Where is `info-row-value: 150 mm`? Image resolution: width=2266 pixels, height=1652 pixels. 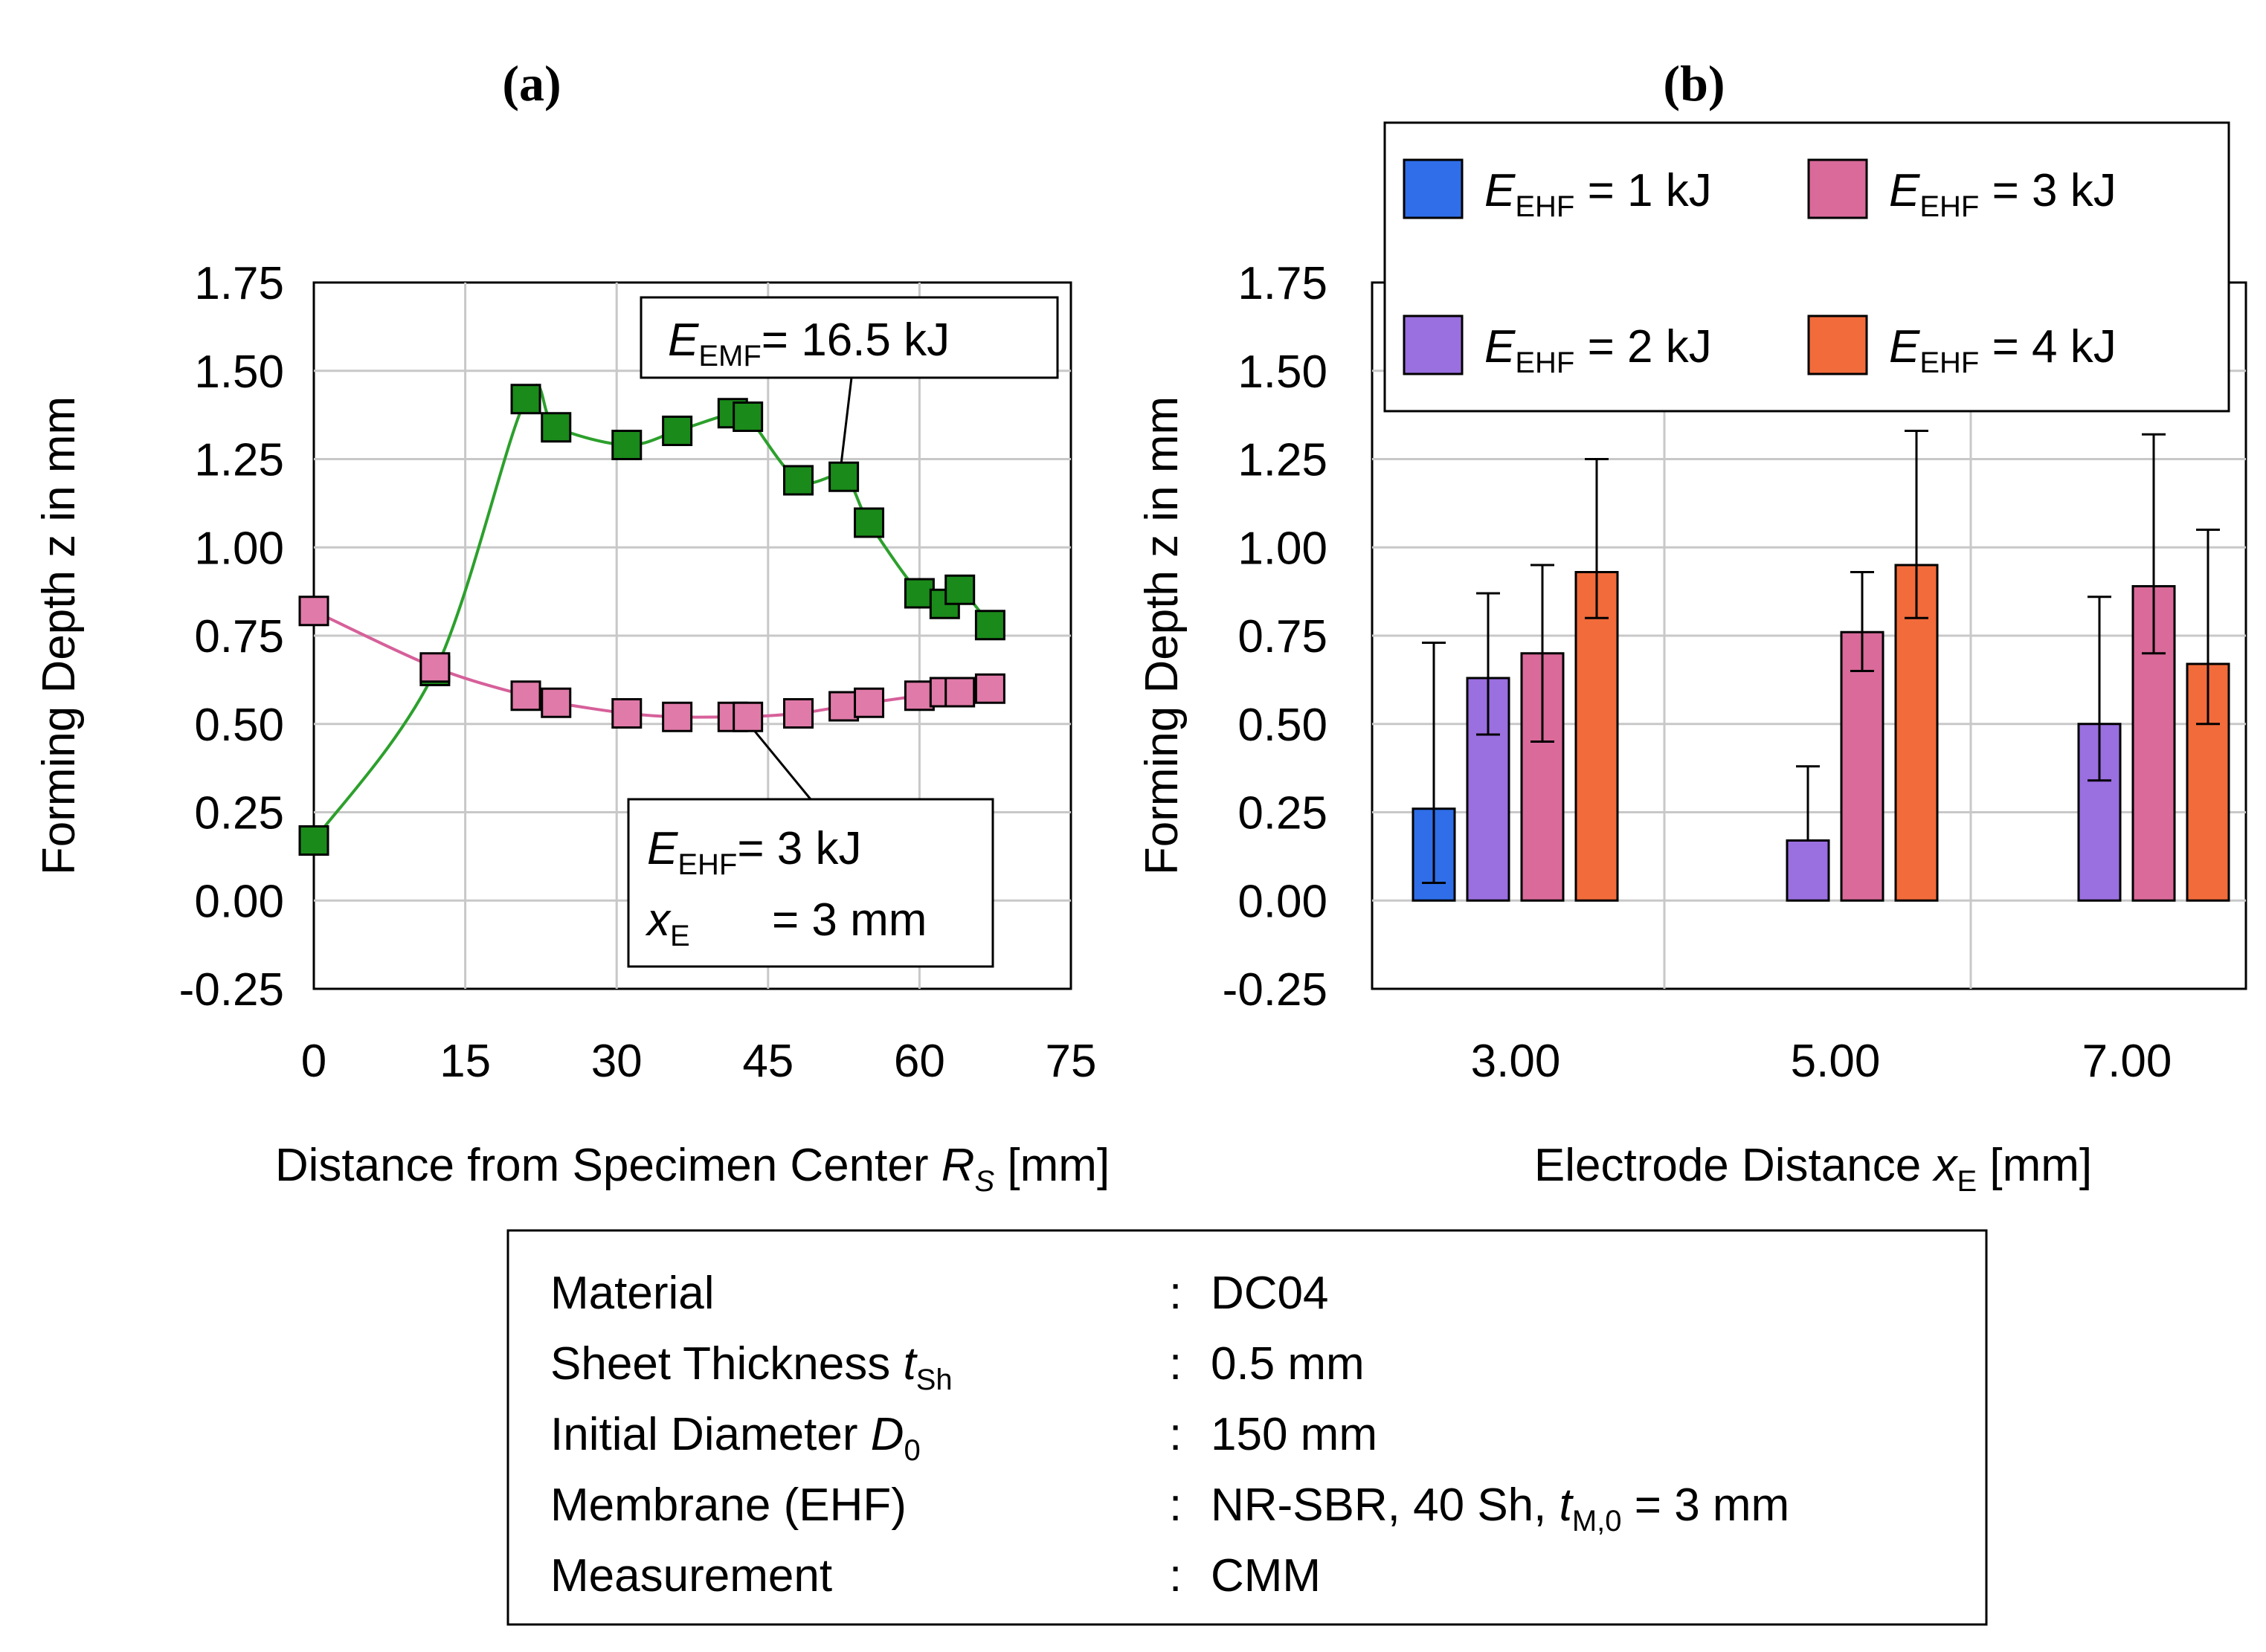
info-row-value: 150 mm is located at coordinates (1294, 1434).